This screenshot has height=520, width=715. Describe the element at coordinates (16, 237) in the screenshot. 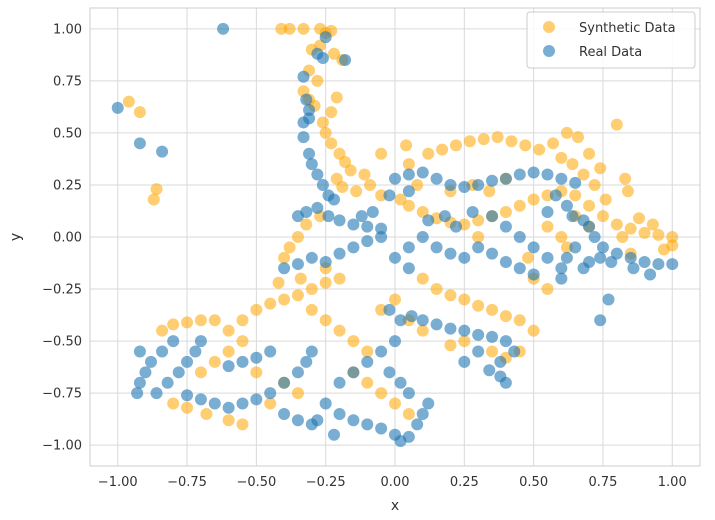

I see `y-axis-label: y` at that location.